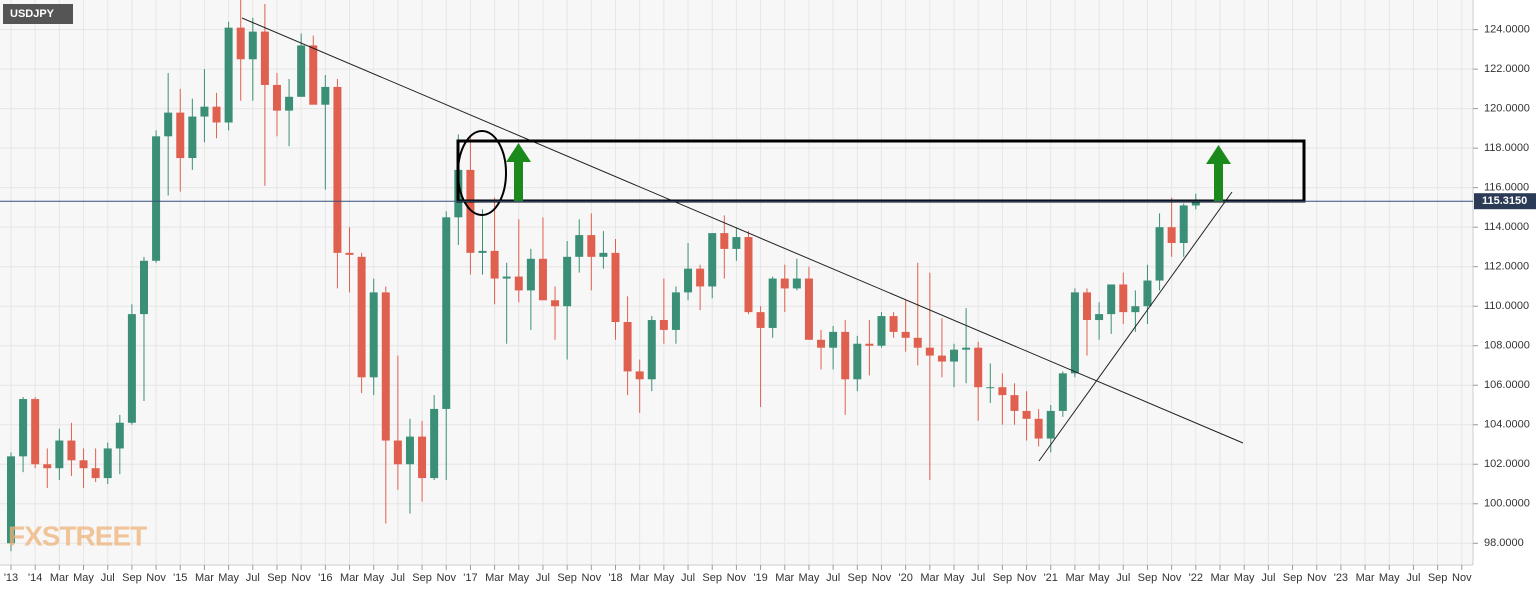  Describe the element at coordinates (180, 578) in the screenshot. I see `x-tick-label: '15` at that location.